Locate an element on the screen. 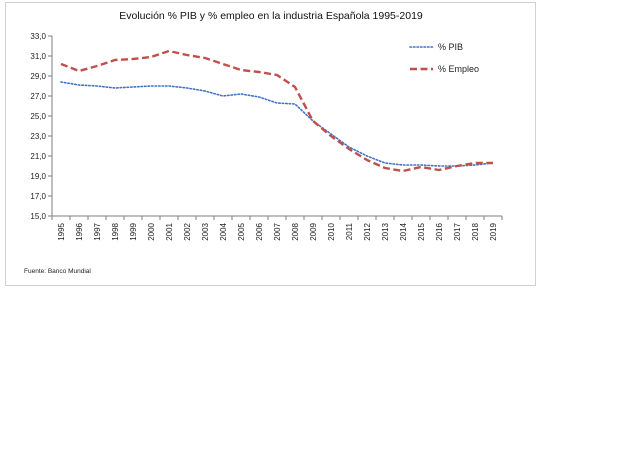 The height and width of the screenshot is (465, 620). x-tick-label: 1997 is located at coordinates (97, 231).